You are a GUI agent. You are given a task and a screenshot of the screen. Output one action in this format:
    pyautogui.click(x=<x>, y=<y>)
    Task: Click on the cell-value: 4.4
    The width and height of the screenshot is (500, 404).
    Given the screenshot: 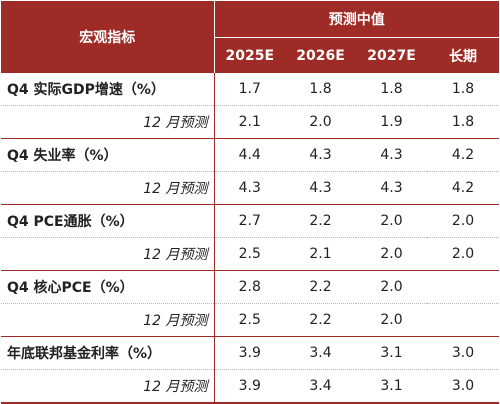 What is the action you would take?
    pyautogui.click(x=249, y=155)
    